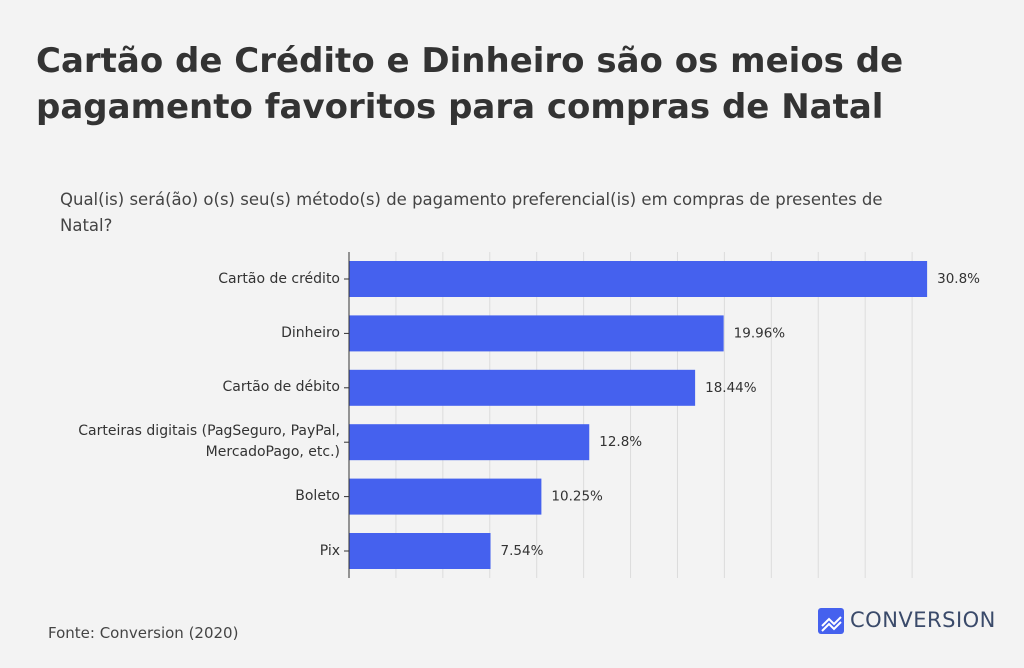 The height and width of the screenshot is (668, 1024). I want to click on value-label: 18.44%, so click(731, 388).